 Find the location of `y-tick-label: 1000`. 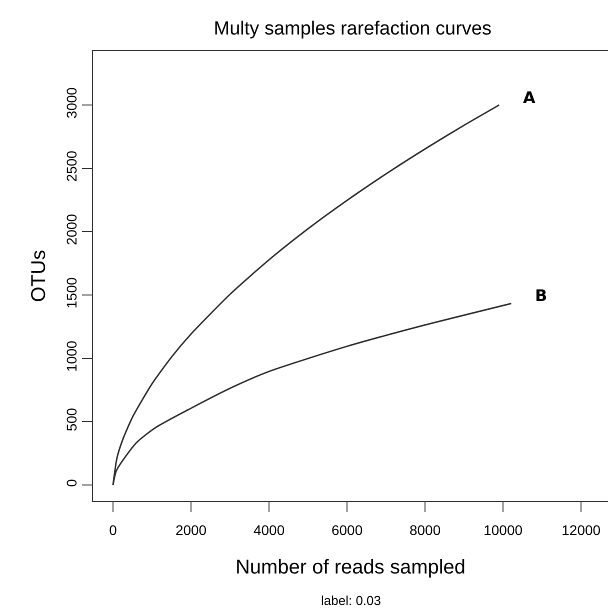

y-tick-label: 1000 is located at coordinates (71, 356).